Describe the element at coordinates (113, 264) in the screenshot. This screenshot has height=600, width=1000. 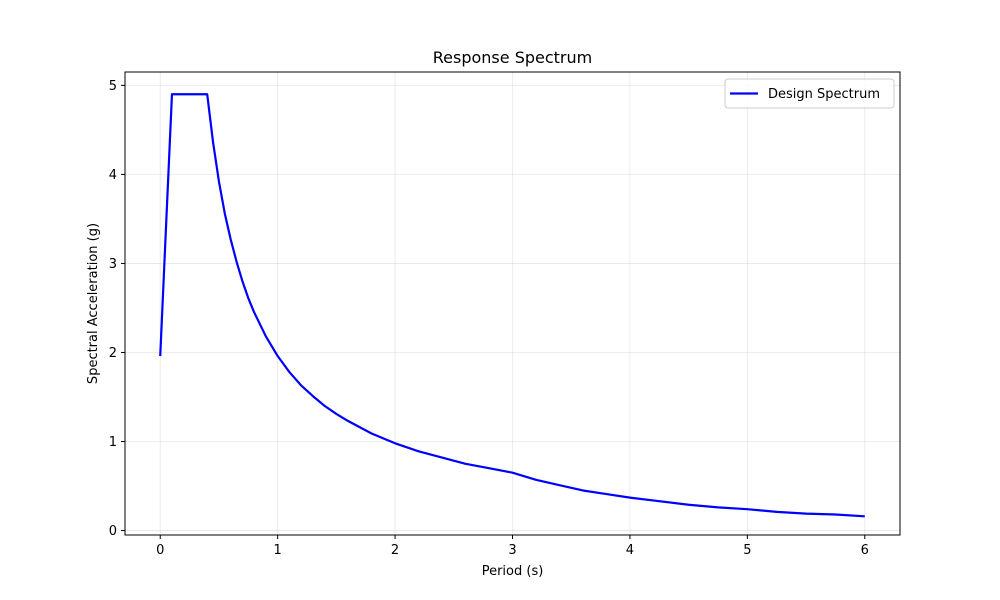
I see `y-tick-label: 3` at that location.